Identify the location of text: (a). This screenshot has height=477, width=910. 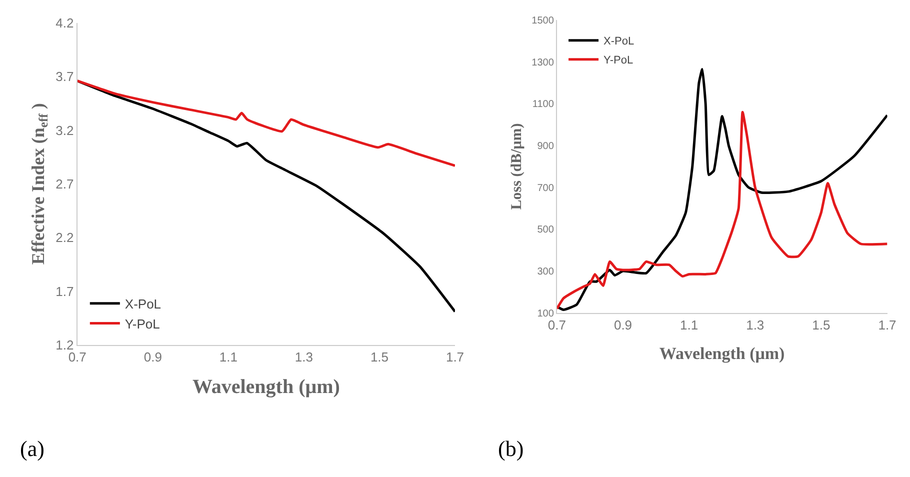
(32, 448).